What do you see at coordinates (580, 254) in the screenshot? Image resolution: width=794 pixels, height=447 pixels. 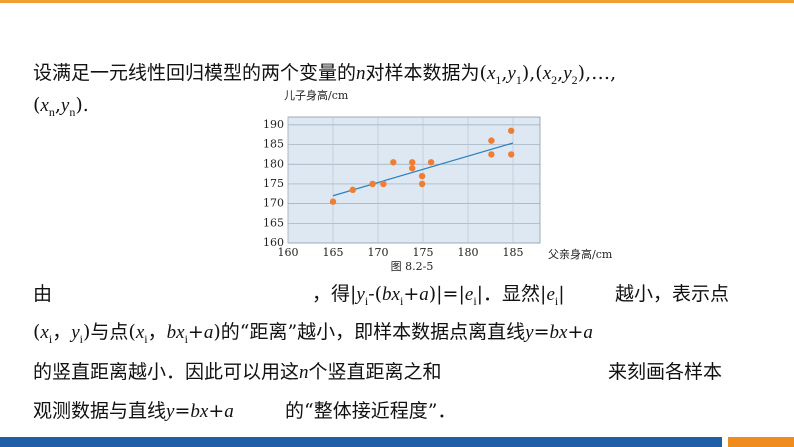 I see `x-axis-label: 父亲身高/cm` at bounding box center [580, 254].